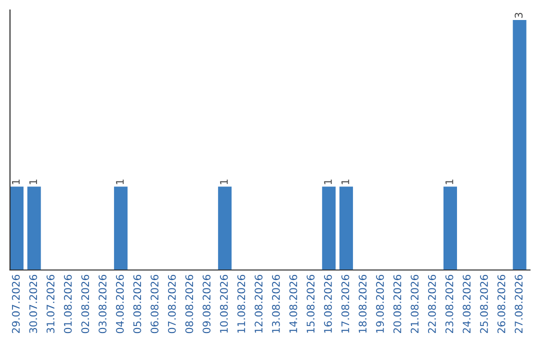 This screenshot has width=540, height=340. Describe the element at coordinates (224, 303) in the screenshot. I see `x-tick-label: 10.08.2026` at that location.